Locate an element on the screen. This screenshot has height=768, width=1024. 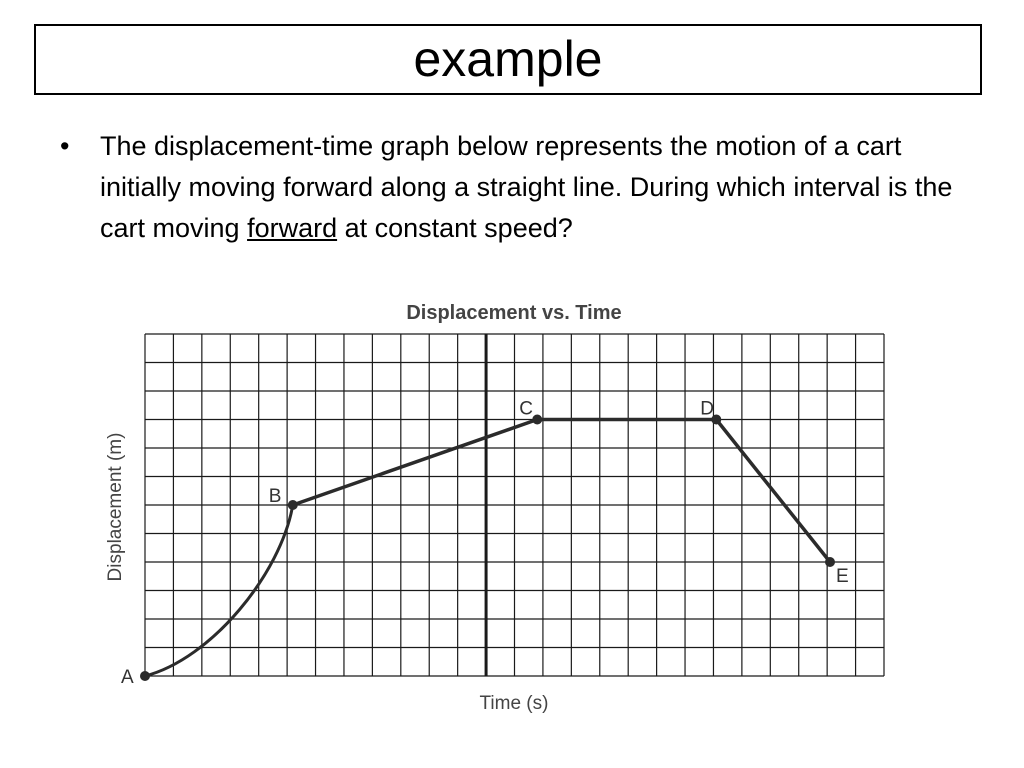
x-axis-label: Time (s) is located at coordinates (514, 703).